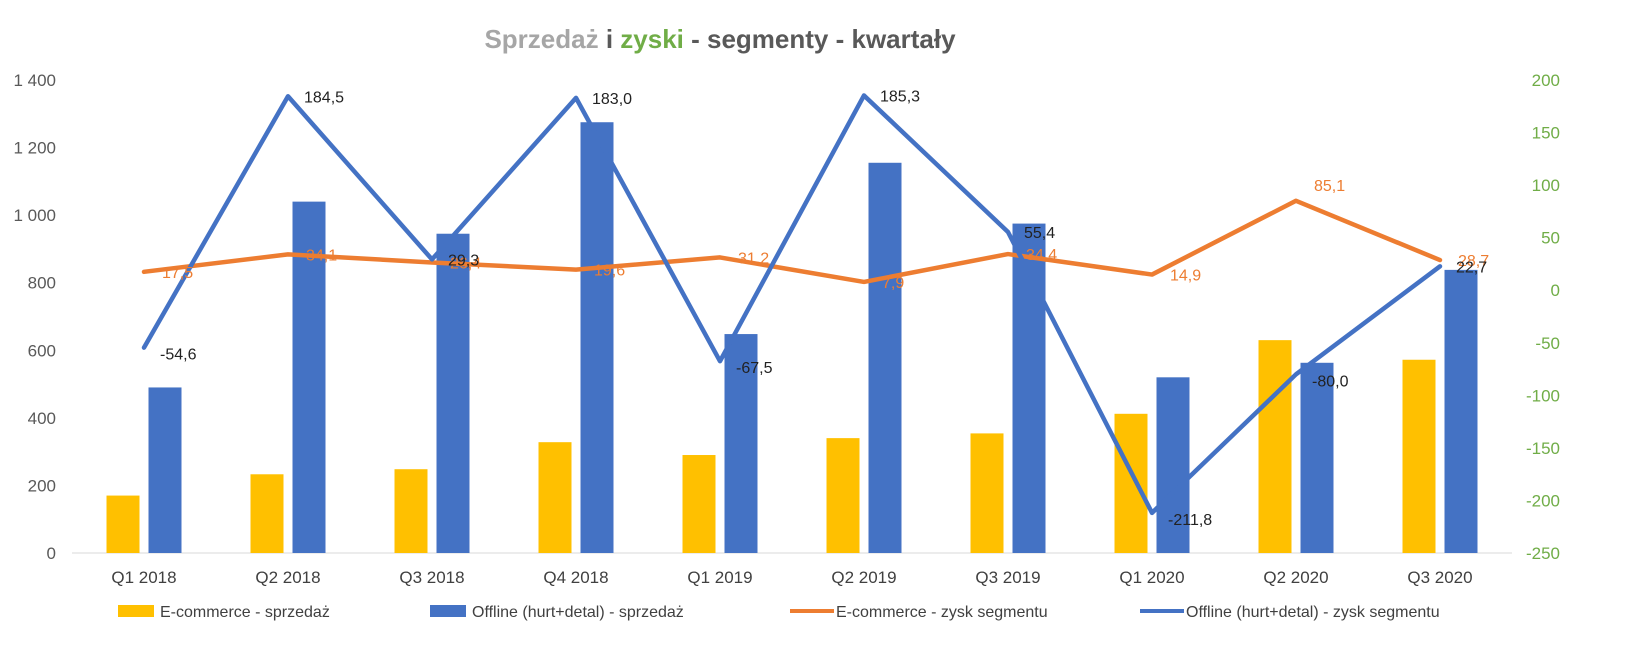  What do you see at coordinates (51, 553) in the screenshot?
I see `y-tick-left-label: 0` at bounding box center [51, 553].